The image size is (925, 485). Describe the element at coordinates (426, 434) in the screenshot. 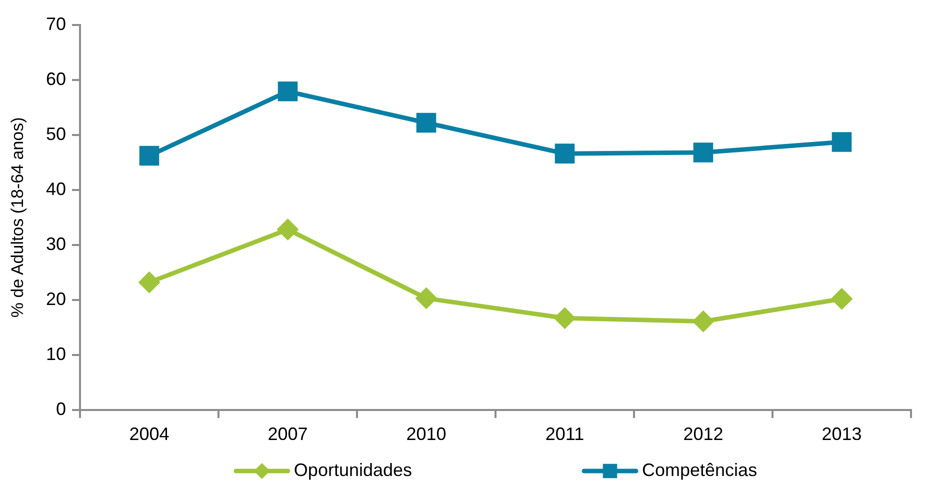

I see `x-tick-label: 2010` at that location.